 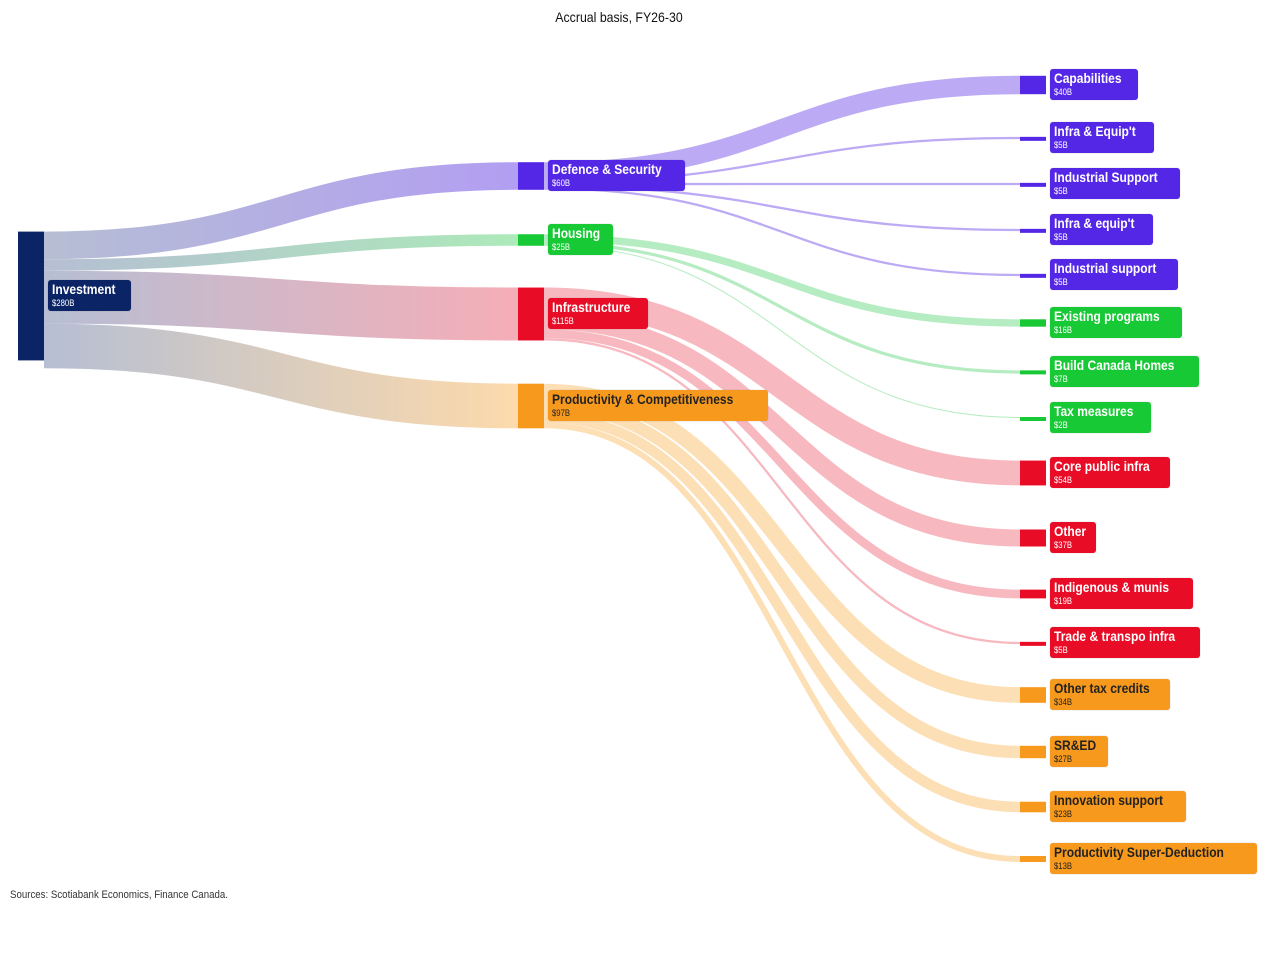 What do you see at coordinates (1033, 695) in the screenshot?
I see `node-othertax` at bounding box center [1033, 695].